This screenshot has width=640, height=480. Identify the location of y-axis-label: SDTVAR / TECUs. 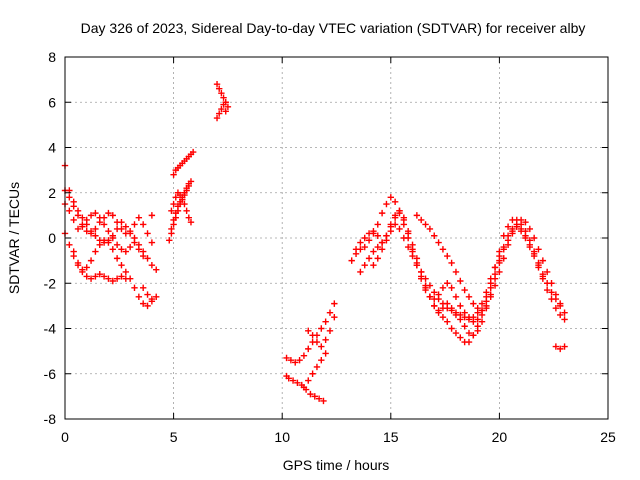
(14, 238).